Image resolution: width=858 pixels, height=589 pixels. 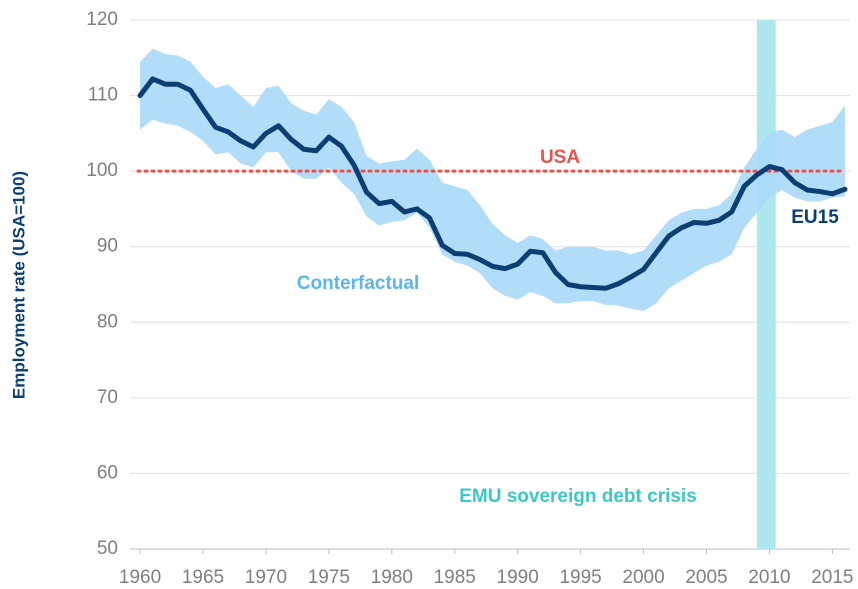 What do you see at coordinates (107, 246) in the screenshot?
I see `y-tick-label: 90` at bounding box center [107, 246].